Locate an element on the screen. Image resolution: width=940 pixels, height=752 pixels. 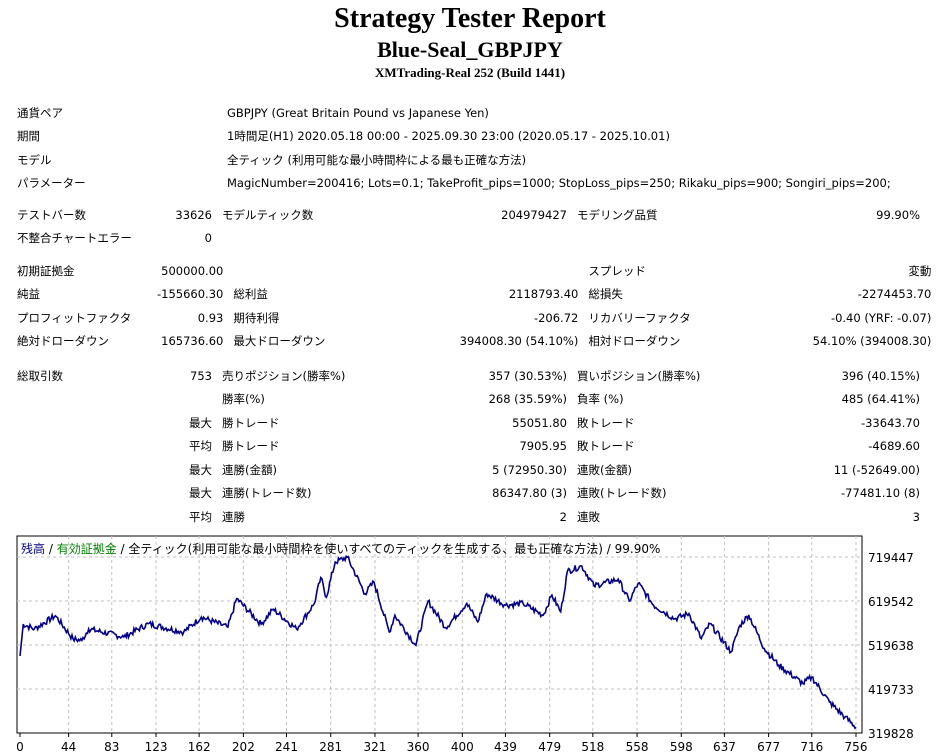
stat-value: 0 is located at coordinates (208, 238).